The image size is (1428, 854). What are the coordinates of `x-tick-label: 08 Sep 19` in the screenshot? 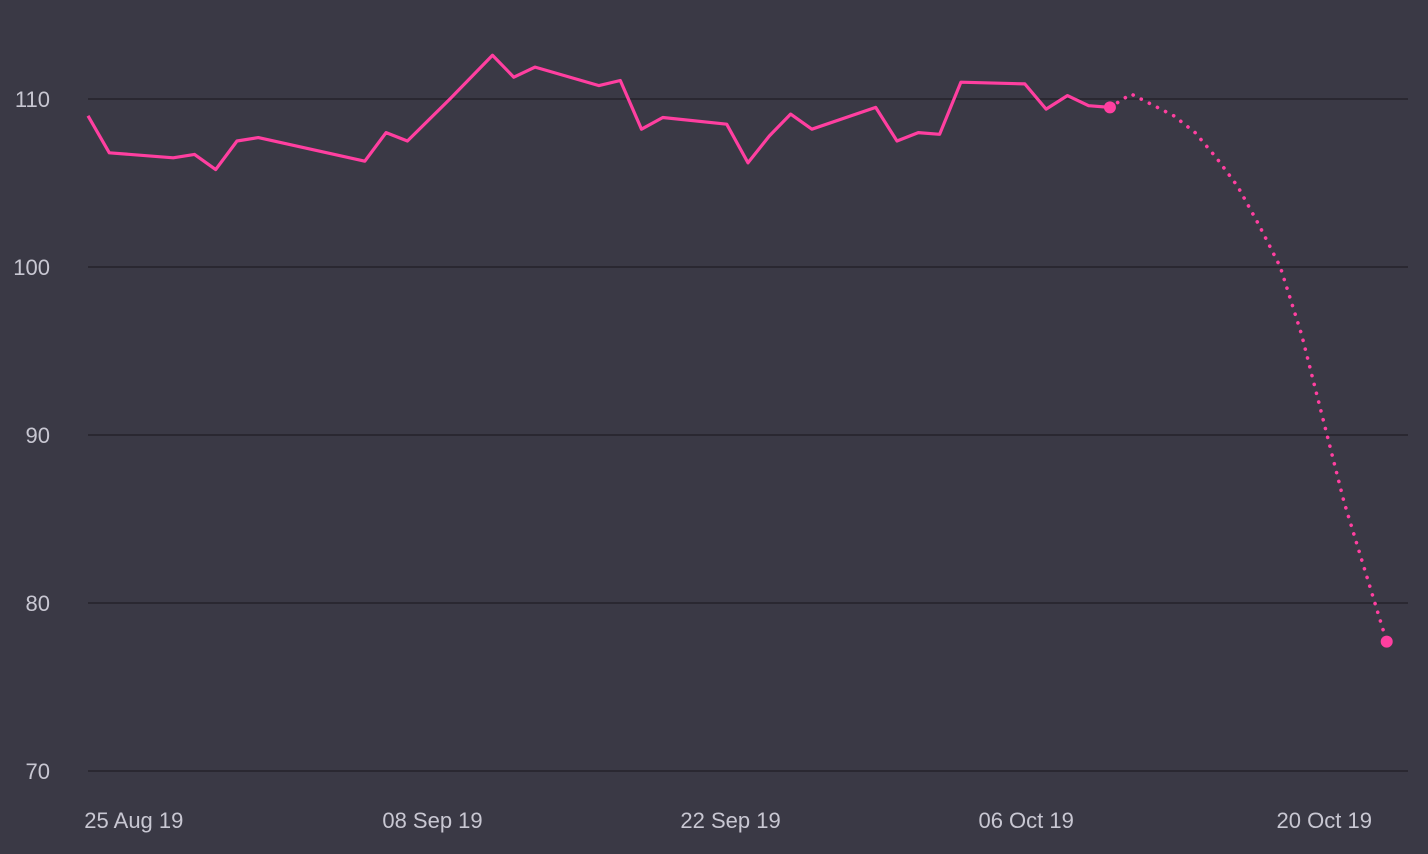 It's located at (432, 820).